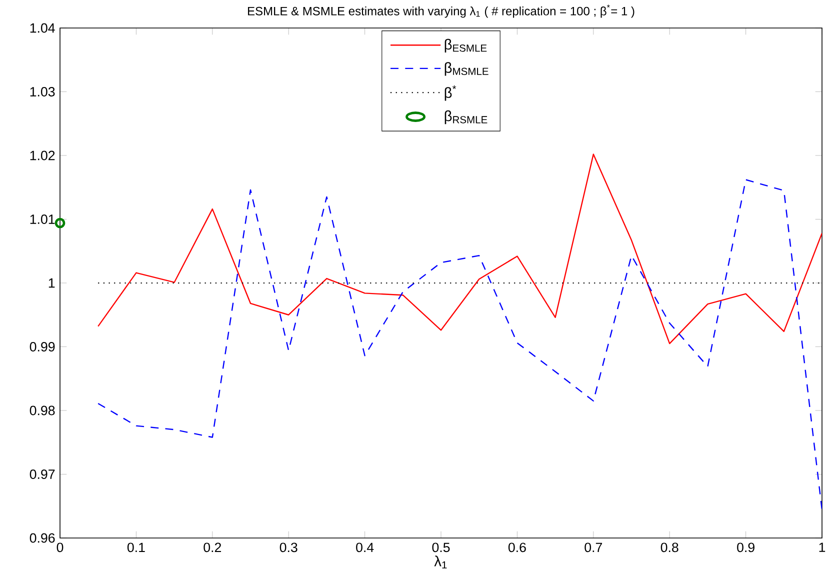 The height and width of the screenshot is (580, 829). I want to click on y-tick-label: 1, so click(51, 283).